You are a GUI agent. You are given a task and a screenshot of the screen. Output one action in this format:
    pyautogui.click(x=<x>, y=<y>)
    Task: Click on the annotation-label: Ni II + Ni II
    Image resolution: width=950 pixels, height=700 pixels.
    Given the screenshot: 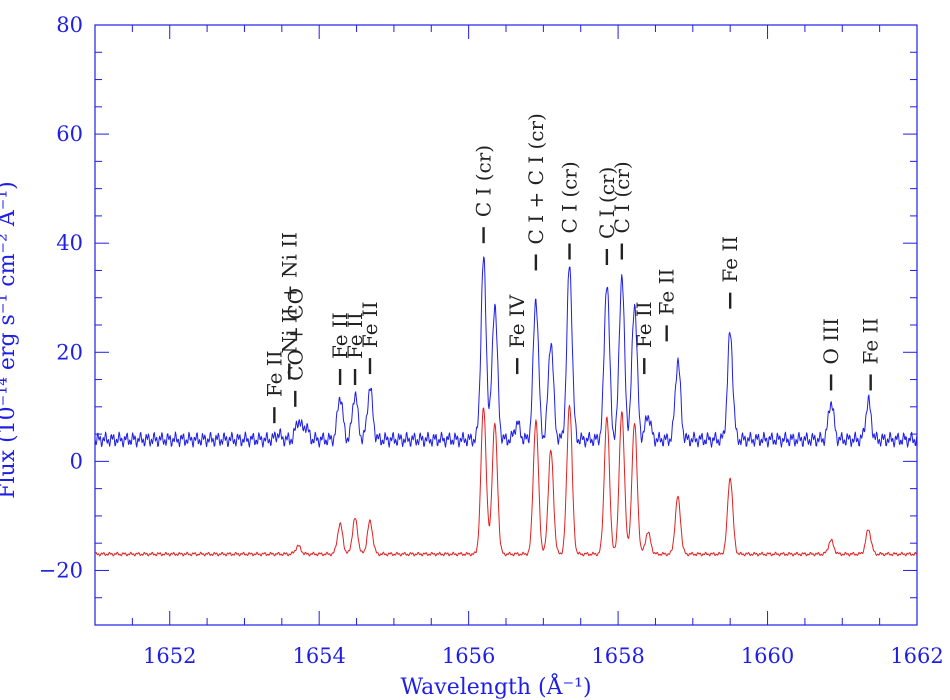 What is the action you would take?
    pyautogui.click(x=289, y=293)
    